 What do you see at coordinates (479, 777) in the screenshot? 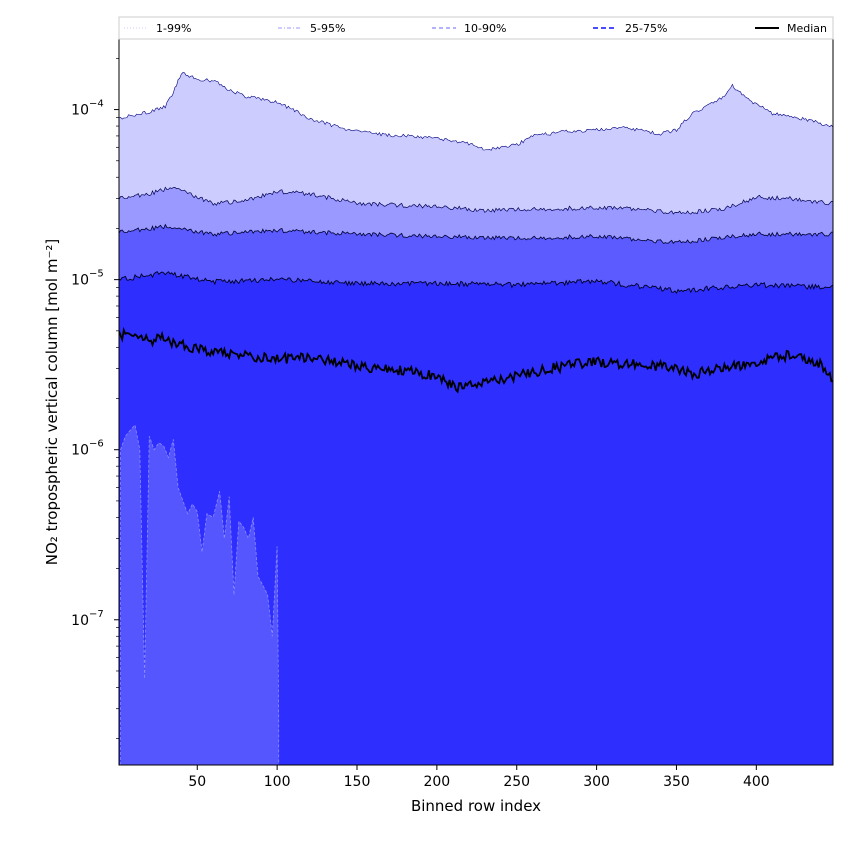
I see `x-axis: 50 100 150 200 250 300 350 400` at bounding box center [479, 777].